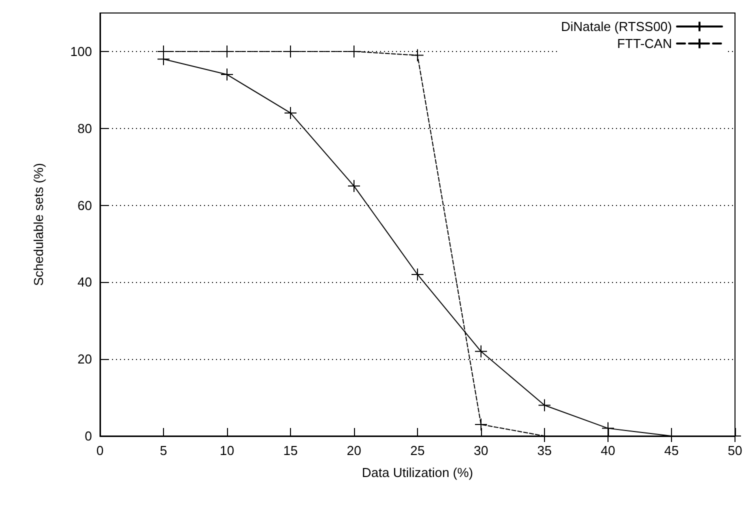  I want to click on x-tick-label: 40, so click(608, 450).